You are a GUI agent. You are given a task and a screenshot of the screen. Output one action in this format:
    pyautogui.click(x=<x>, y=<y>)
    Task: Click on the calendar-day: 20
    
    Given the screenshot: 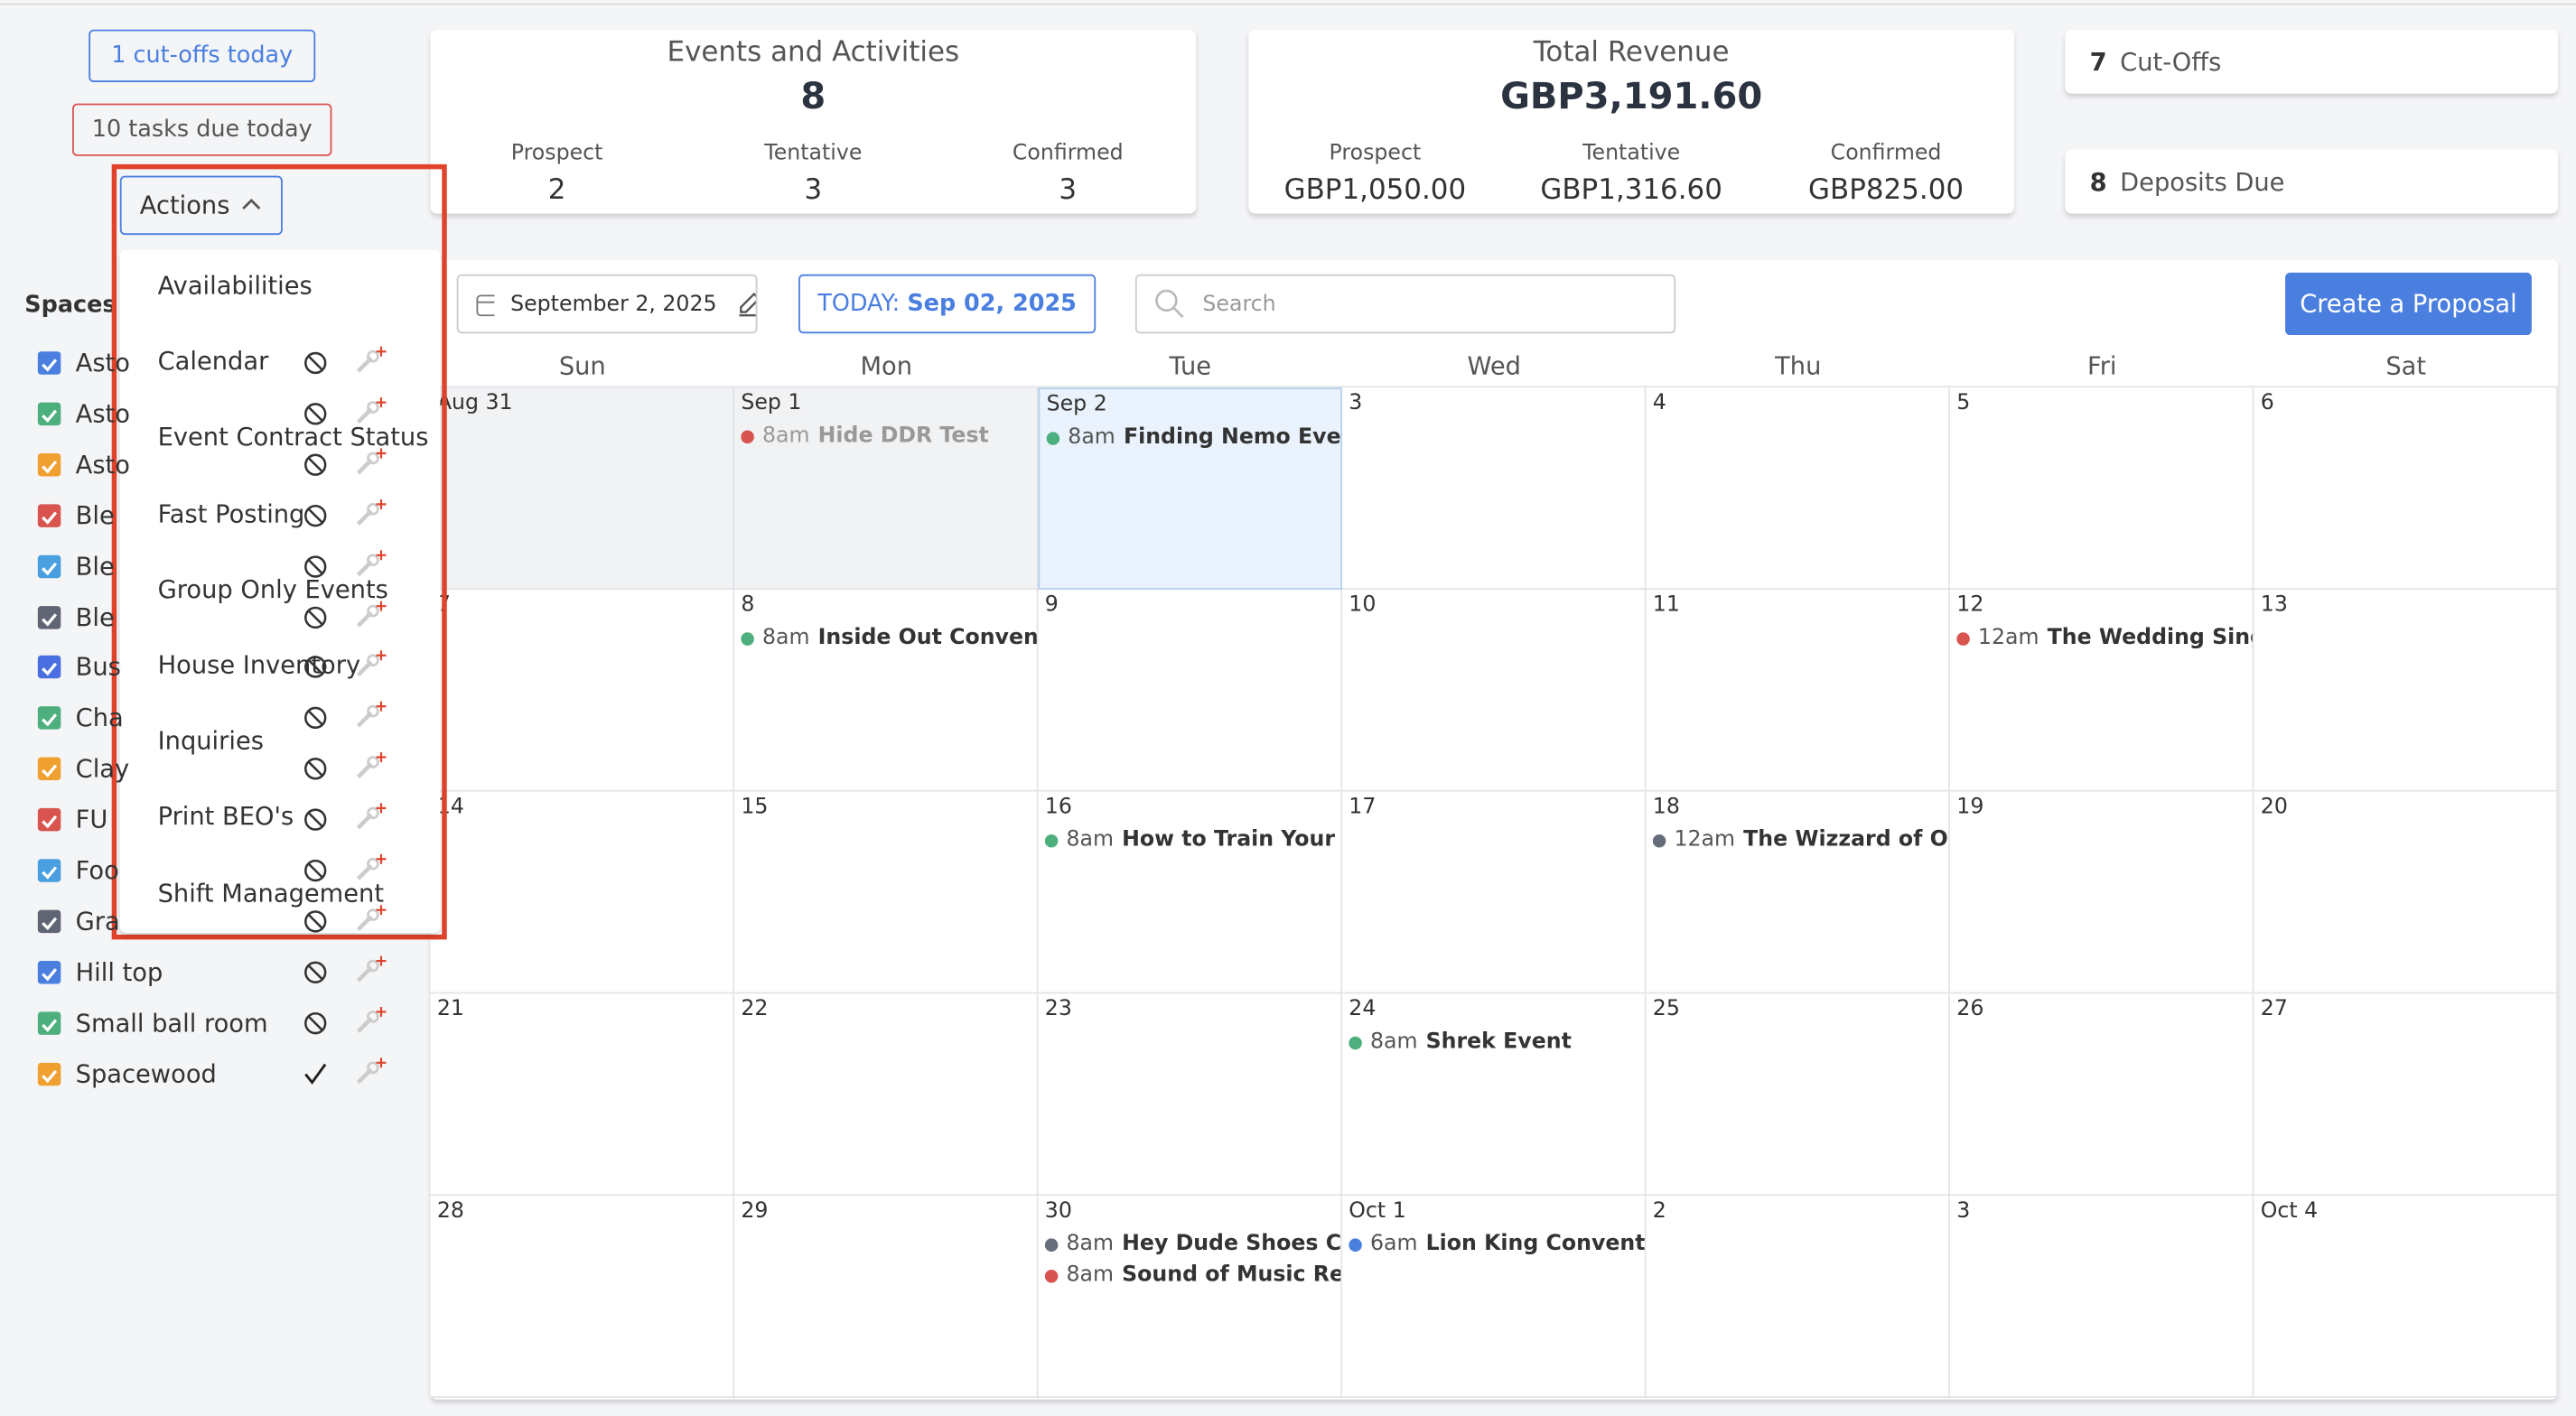 What is the action you would take?
    pyautogui.click(x=2406, y=892)
    